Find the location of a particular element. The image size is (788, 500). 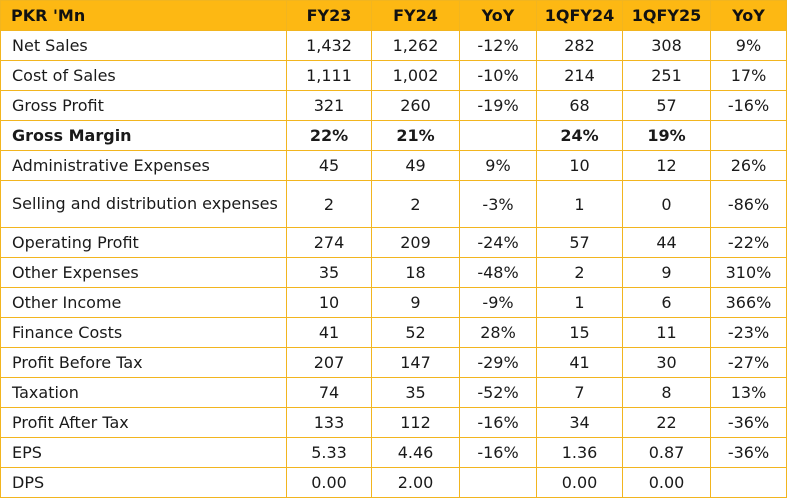

cell-1qfy24: 282 is located at coordinates (579, 45).